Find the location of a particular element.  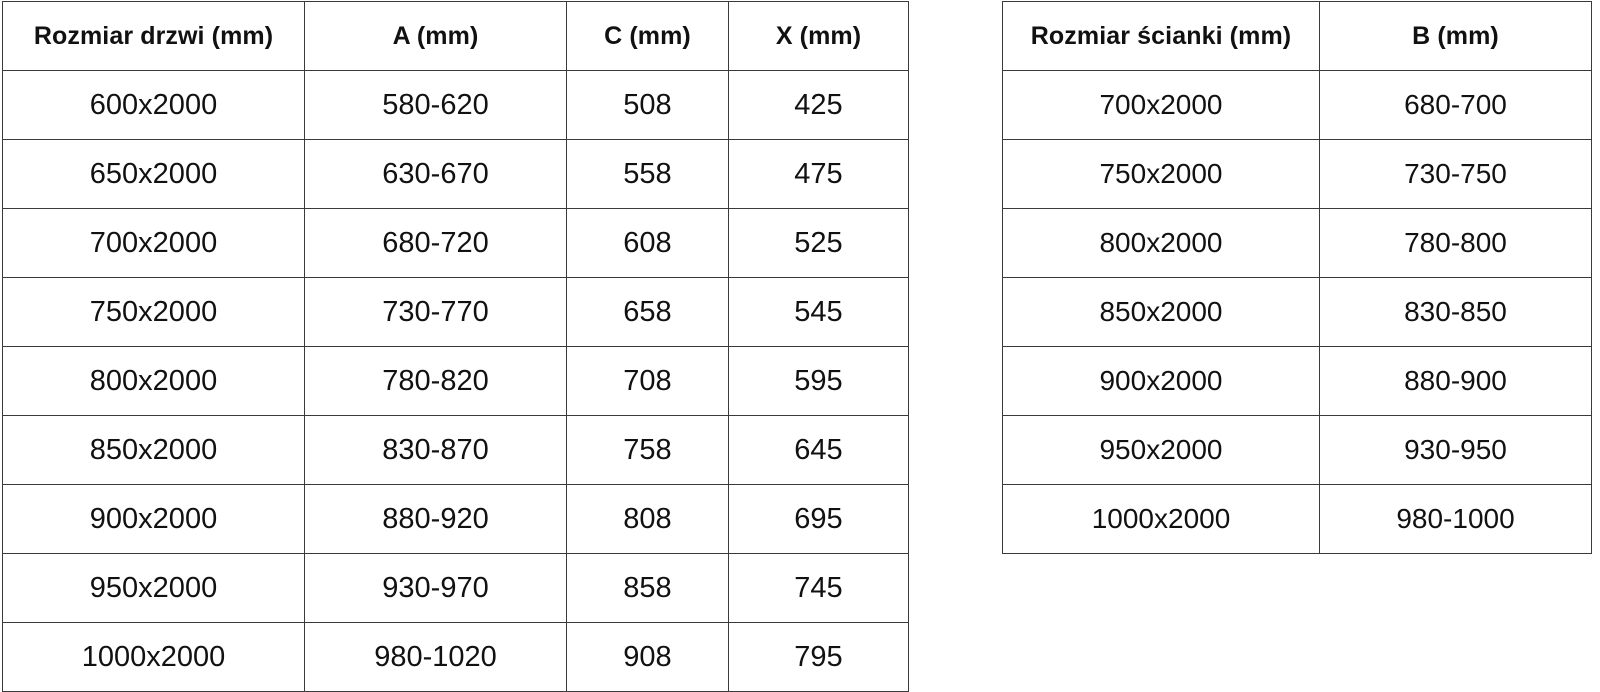

cell-x: 425 is located at coordinates (818, 105).